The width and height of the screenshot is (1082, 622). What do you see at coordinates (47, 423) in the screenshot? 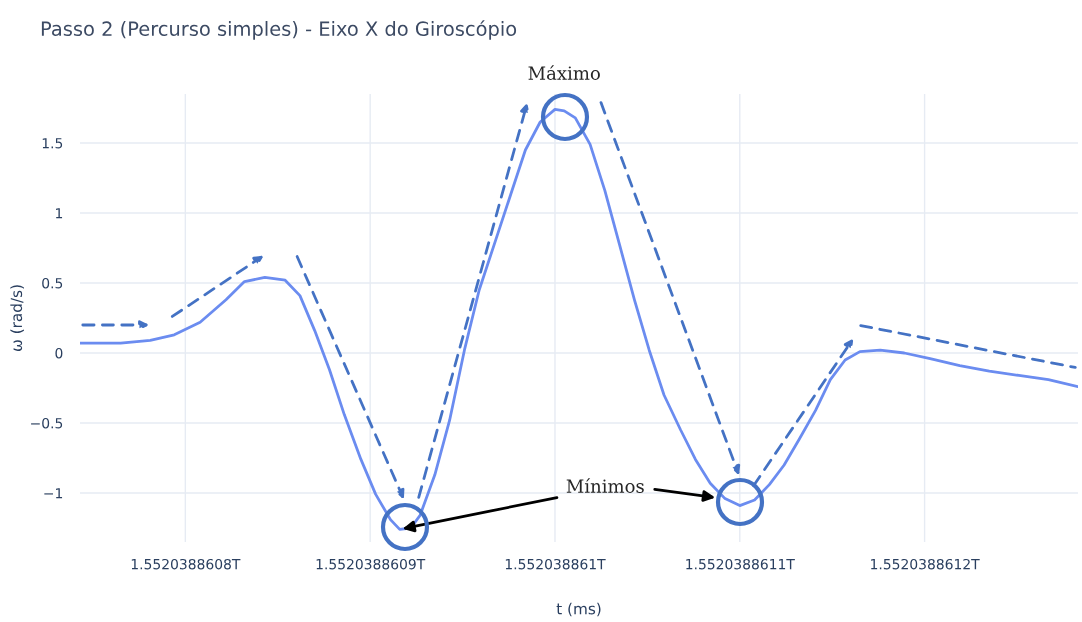
I see `y-tick-label: −0.5` at bounding box center [47, 423].